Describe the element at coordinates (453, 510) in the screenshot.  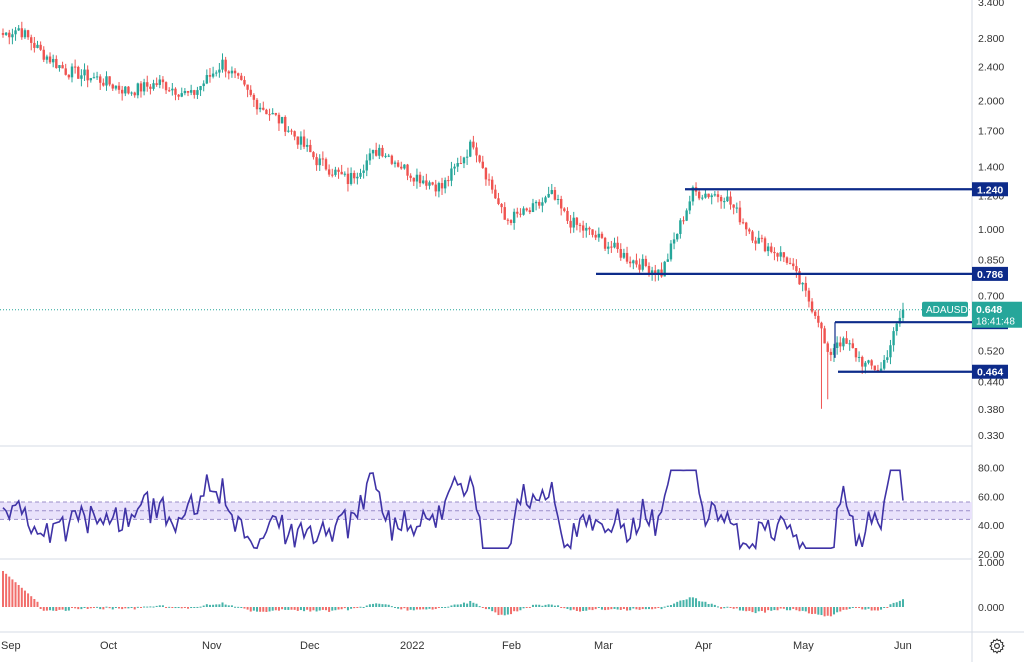
I see `rsi-line` at that location.